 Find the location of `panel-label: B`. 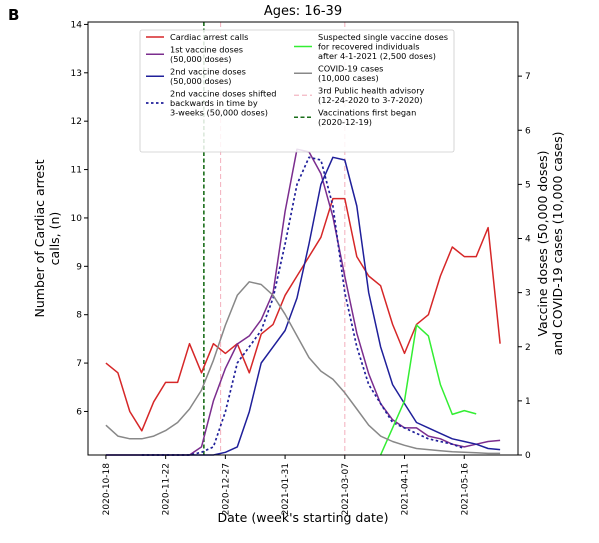

panel-label: B is located at coordinates (14, 15).